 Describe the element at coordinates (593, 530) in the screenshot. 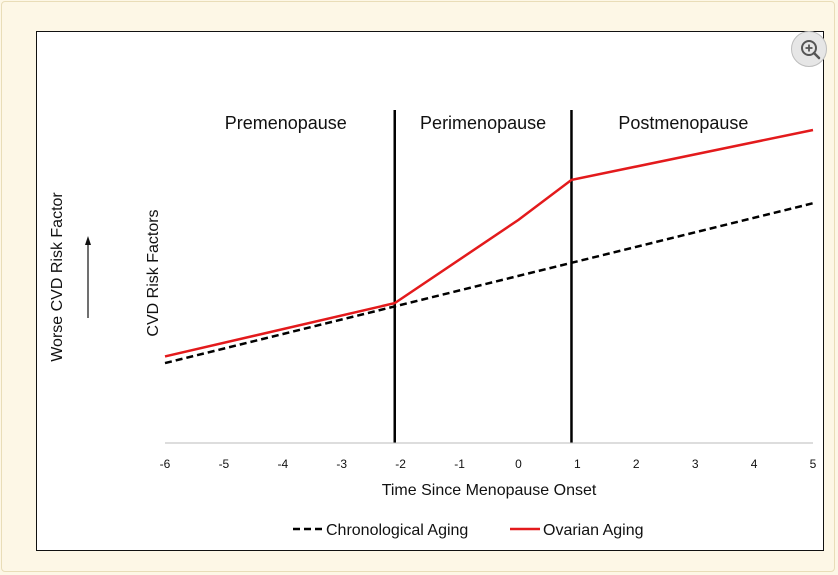

I see `legend-label: Ovarian Aging` at that location.